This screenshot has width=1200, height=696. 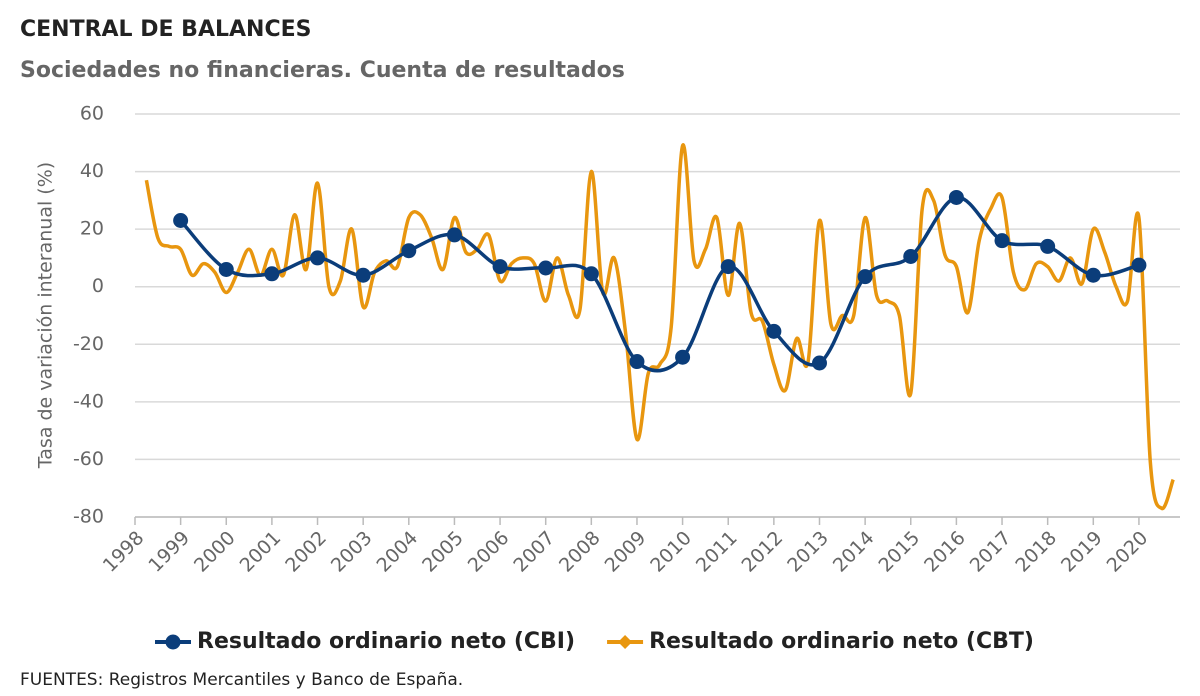 What do you see at coordinates (88, 344) in the screenshot?
I see `y-tick-label: -20` at bounding box center [88, 344].